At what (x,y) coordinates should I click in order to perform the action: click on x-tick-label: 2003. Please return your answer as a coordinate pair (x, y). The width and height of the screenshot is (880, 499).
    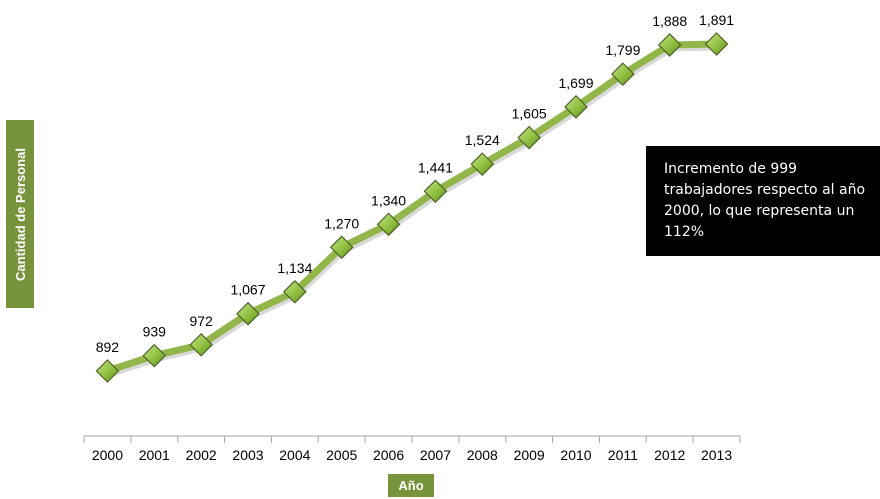
    Looking at the image, I should click on (247, 455).